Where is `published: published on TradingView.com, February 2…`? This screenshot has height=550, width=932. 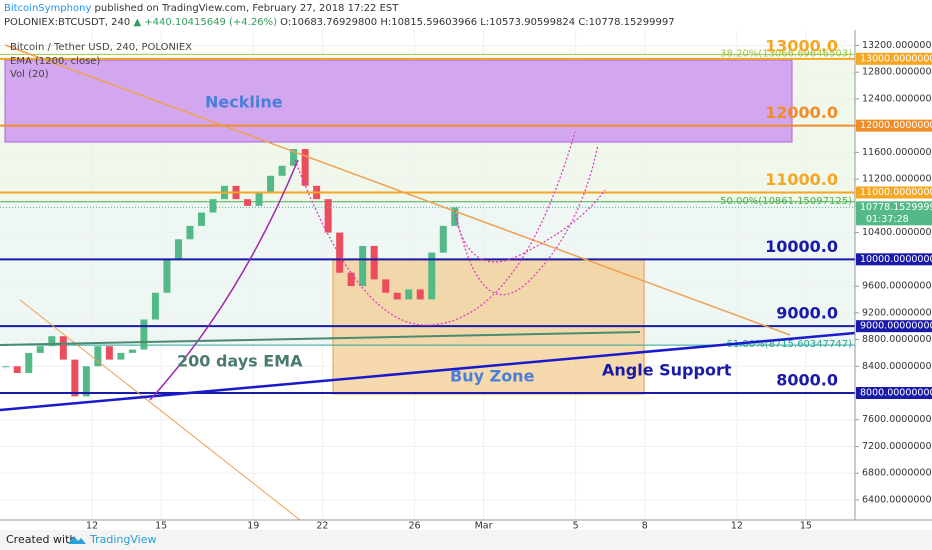 published: published on TradingView.com, February 2… is located at coordinates (247, 8).